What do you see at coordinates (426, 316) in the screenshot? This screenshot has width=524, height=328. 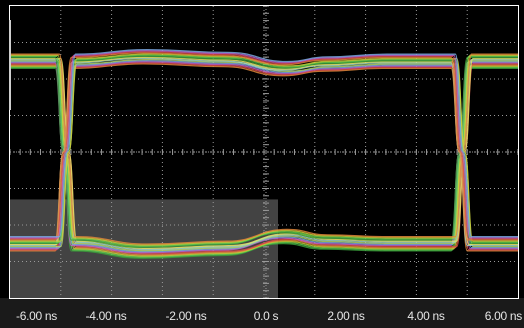 I see `x-tick-label: 4.00 ns` at bounding box center [426, 316].